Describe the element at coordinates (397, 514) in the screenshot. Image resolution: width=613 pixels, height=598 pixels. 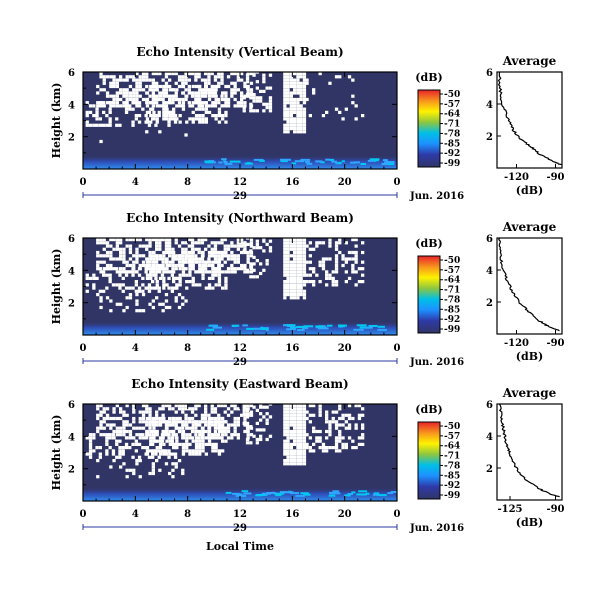
I see `x-tick-label: 0` at that location.